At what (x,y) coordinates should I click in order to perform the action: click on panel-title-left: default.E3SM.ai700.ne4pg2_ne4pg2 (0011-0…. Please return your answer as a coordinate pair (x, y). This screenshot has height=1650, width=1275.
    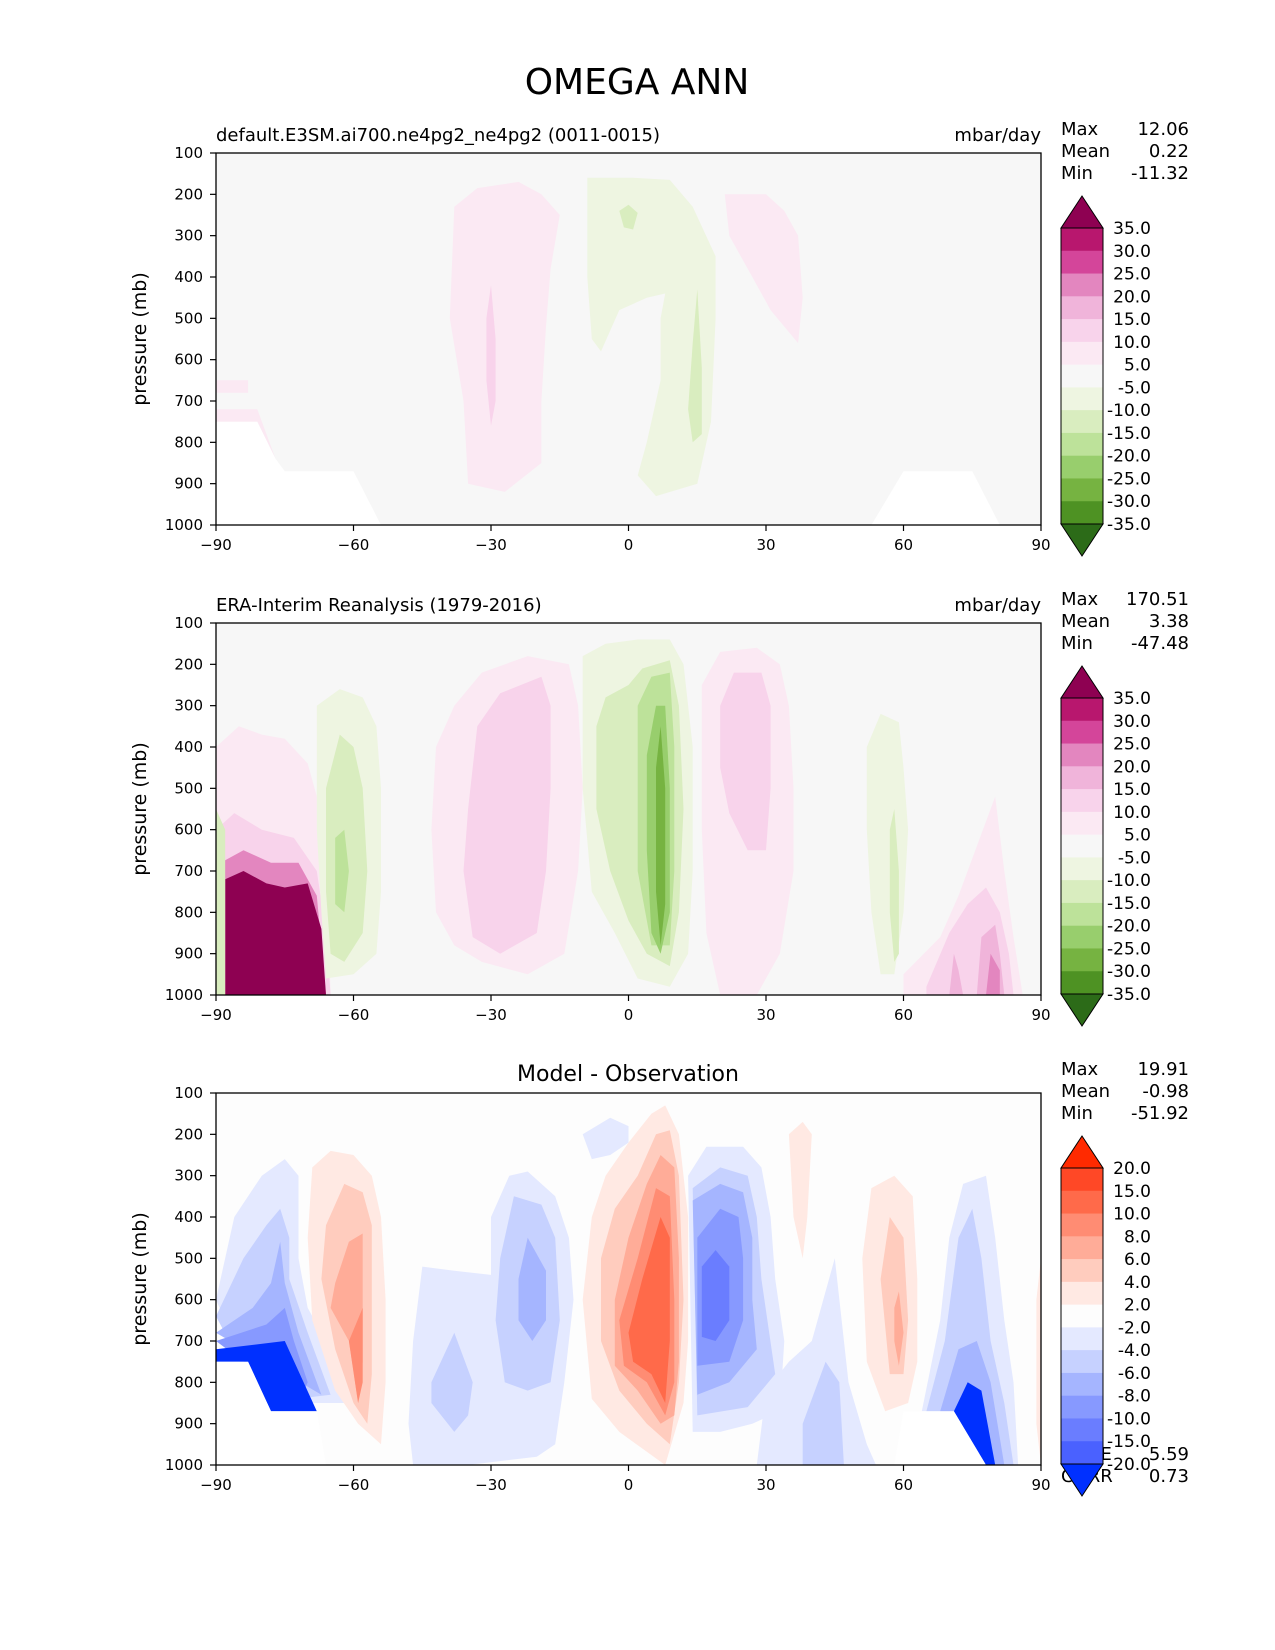
    Looking at the image, I should click on (438, 135).